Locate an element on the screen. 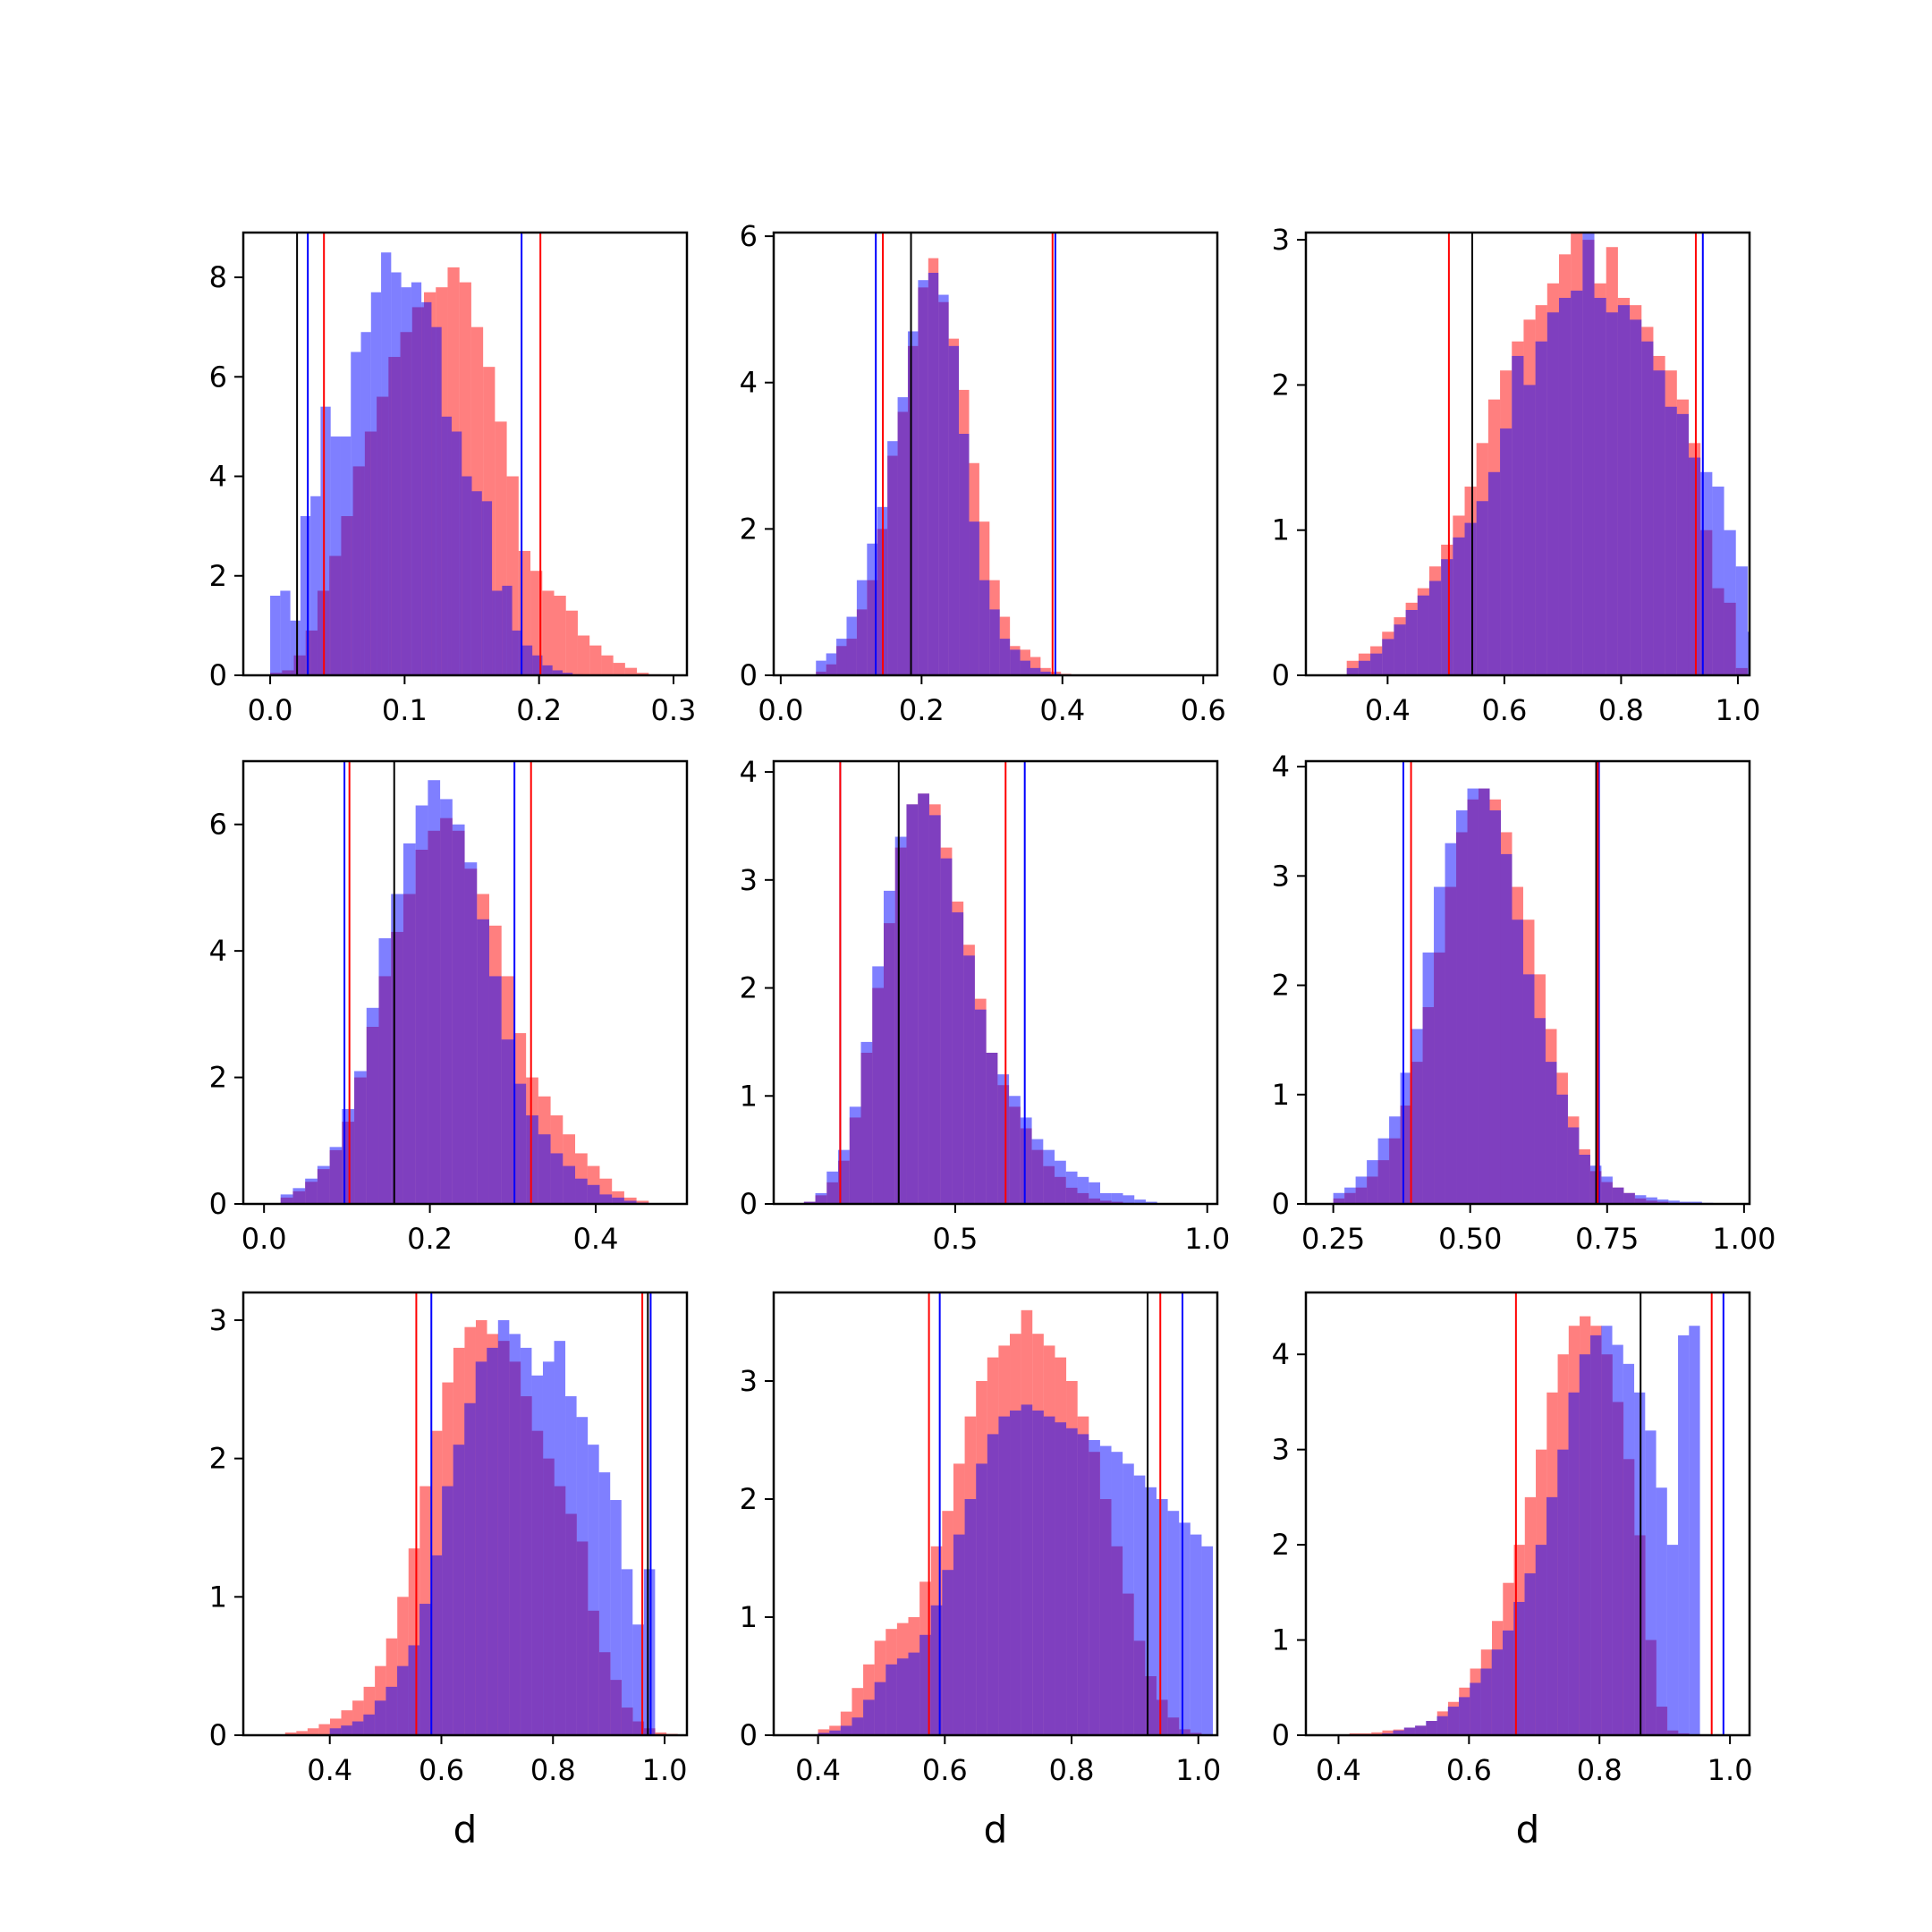 The width and height of the screenshot is (1932, 1932). x-tick-label: 0.2 is located at coordinates (539, 710).